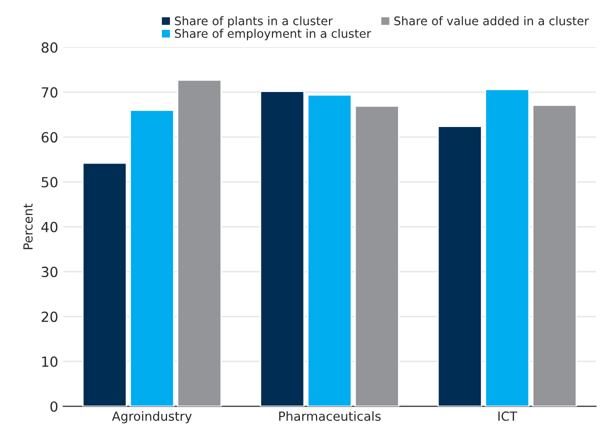  I want to click on y-tick-label: 20, so click(50, 317).